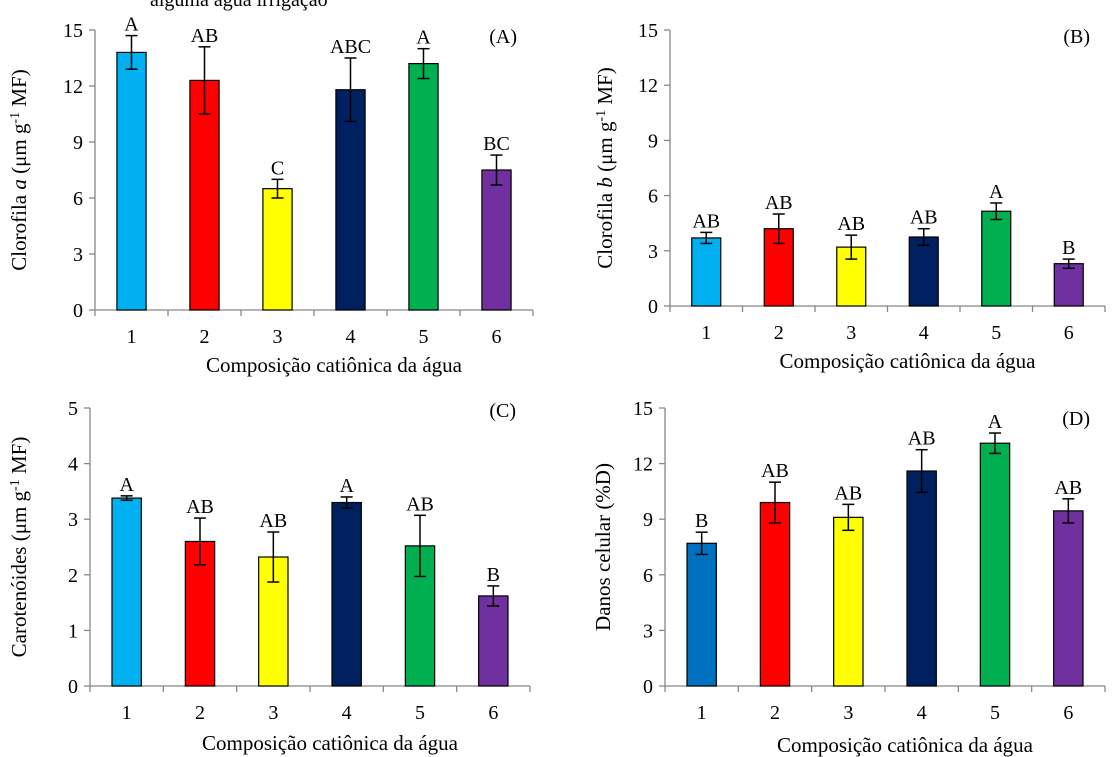 The width and height of the screenshot is (1118, 757). What do you see at coordinates (502, 411) in the screenshot?
I see `panel-label: (C)` at bounding box center [502, 411].